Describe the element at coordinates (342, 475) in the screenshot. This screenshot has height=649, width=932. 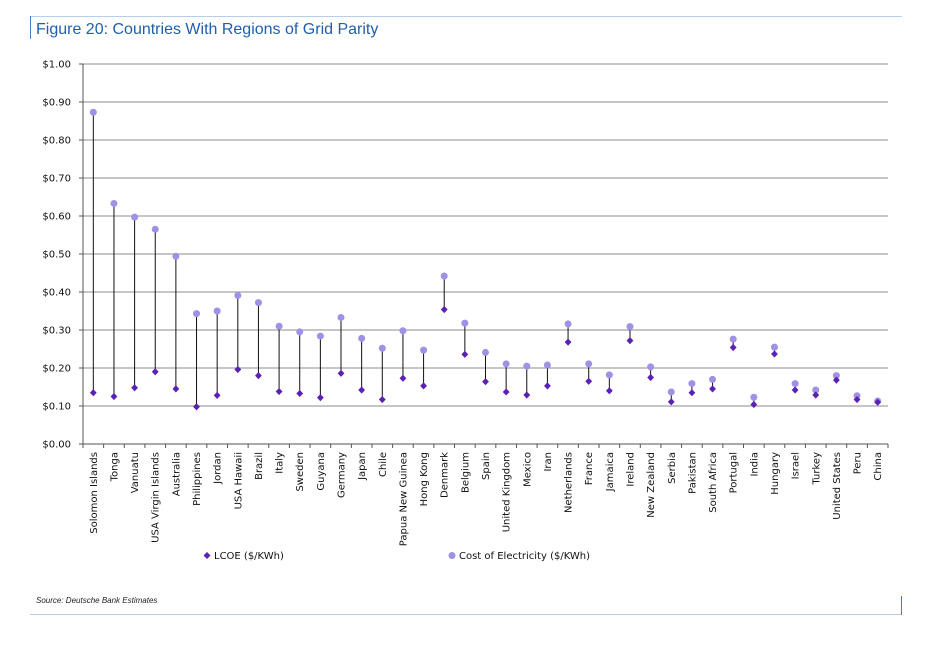
I see `category-label: Germany` at that location.